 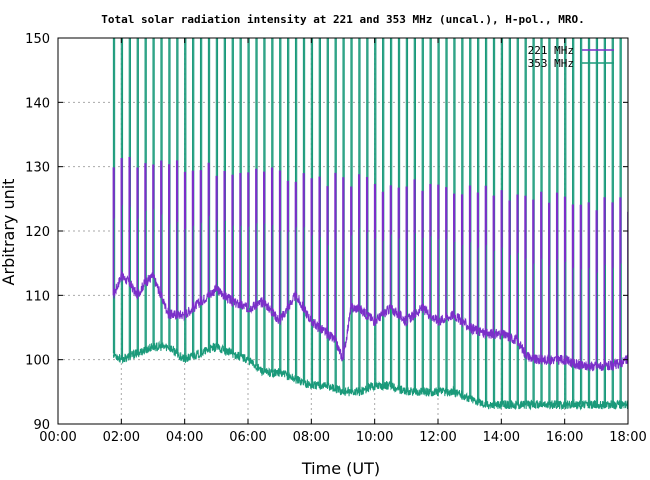 I want to click on x-tick-label: 14:00, so click(x=501, y=437).